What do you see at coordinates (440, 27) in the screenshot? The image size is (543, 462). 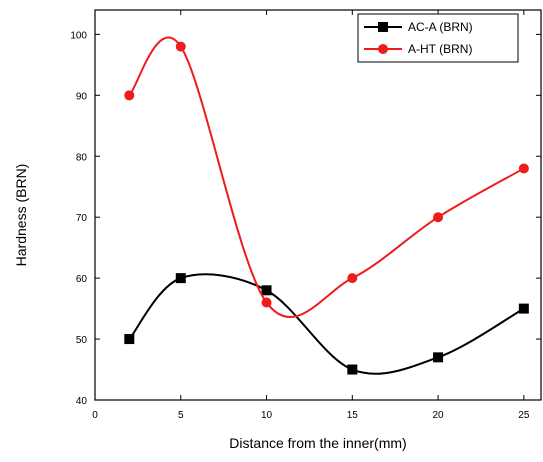 I see `legend-label: AC-A (BRN)` at bounding box center [440, 27].